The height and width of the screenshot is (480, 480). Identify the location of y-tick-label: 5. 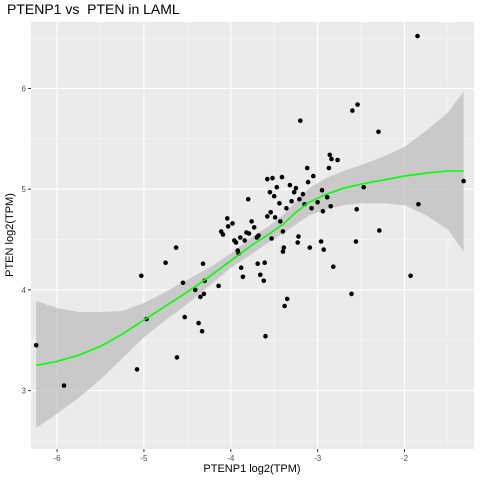
(24, 189).